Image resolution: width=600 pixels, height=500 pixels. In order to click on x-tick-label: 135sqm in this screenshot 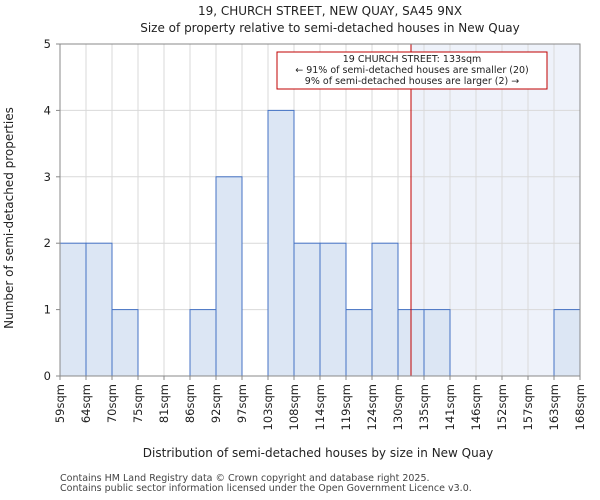, I will do `click(424, 407)`.